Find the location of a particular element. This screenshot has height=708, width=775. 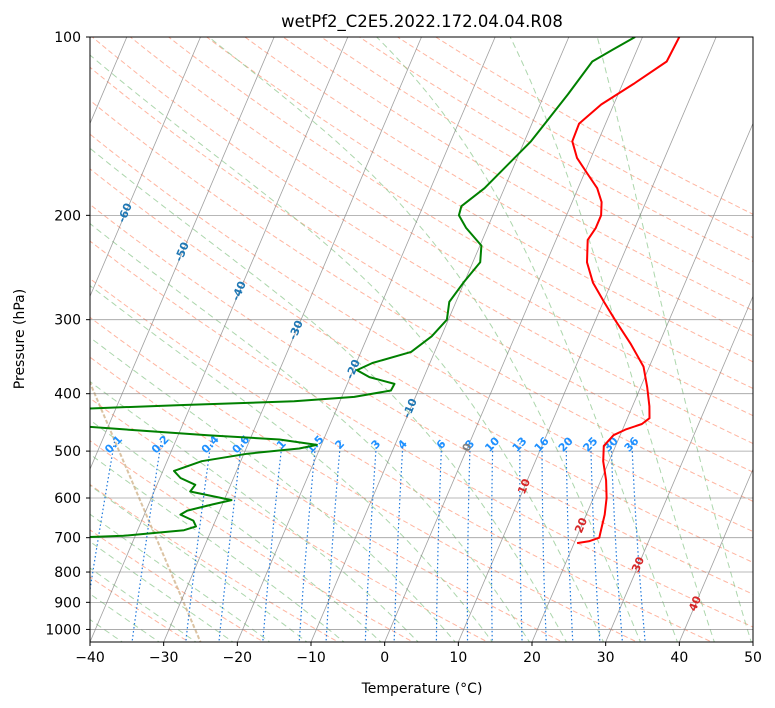

x-tick-label: 50 is located at coordinates (753, 658).